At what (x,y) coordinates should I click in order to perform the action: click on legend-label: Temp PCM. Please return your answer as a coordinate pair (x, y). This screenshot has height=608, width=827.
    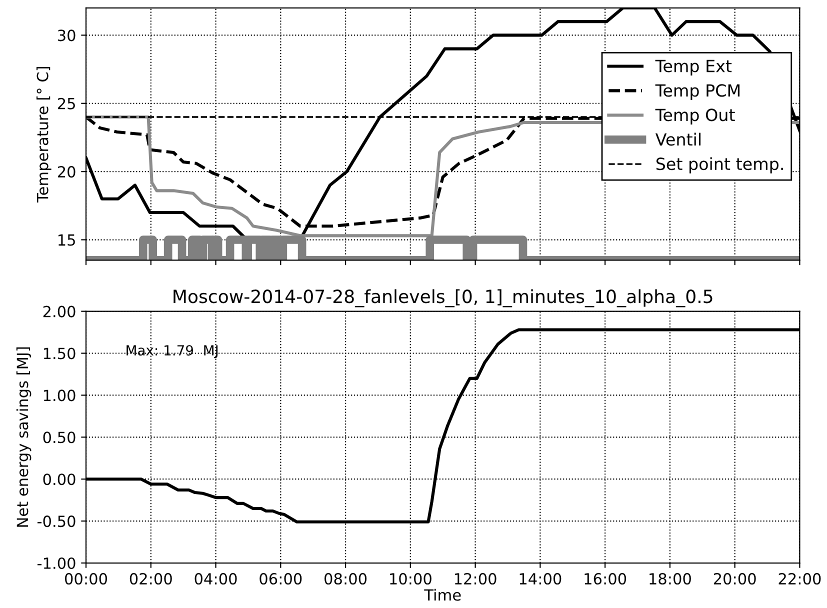
    Looking at the image, I should click on (697, 92).